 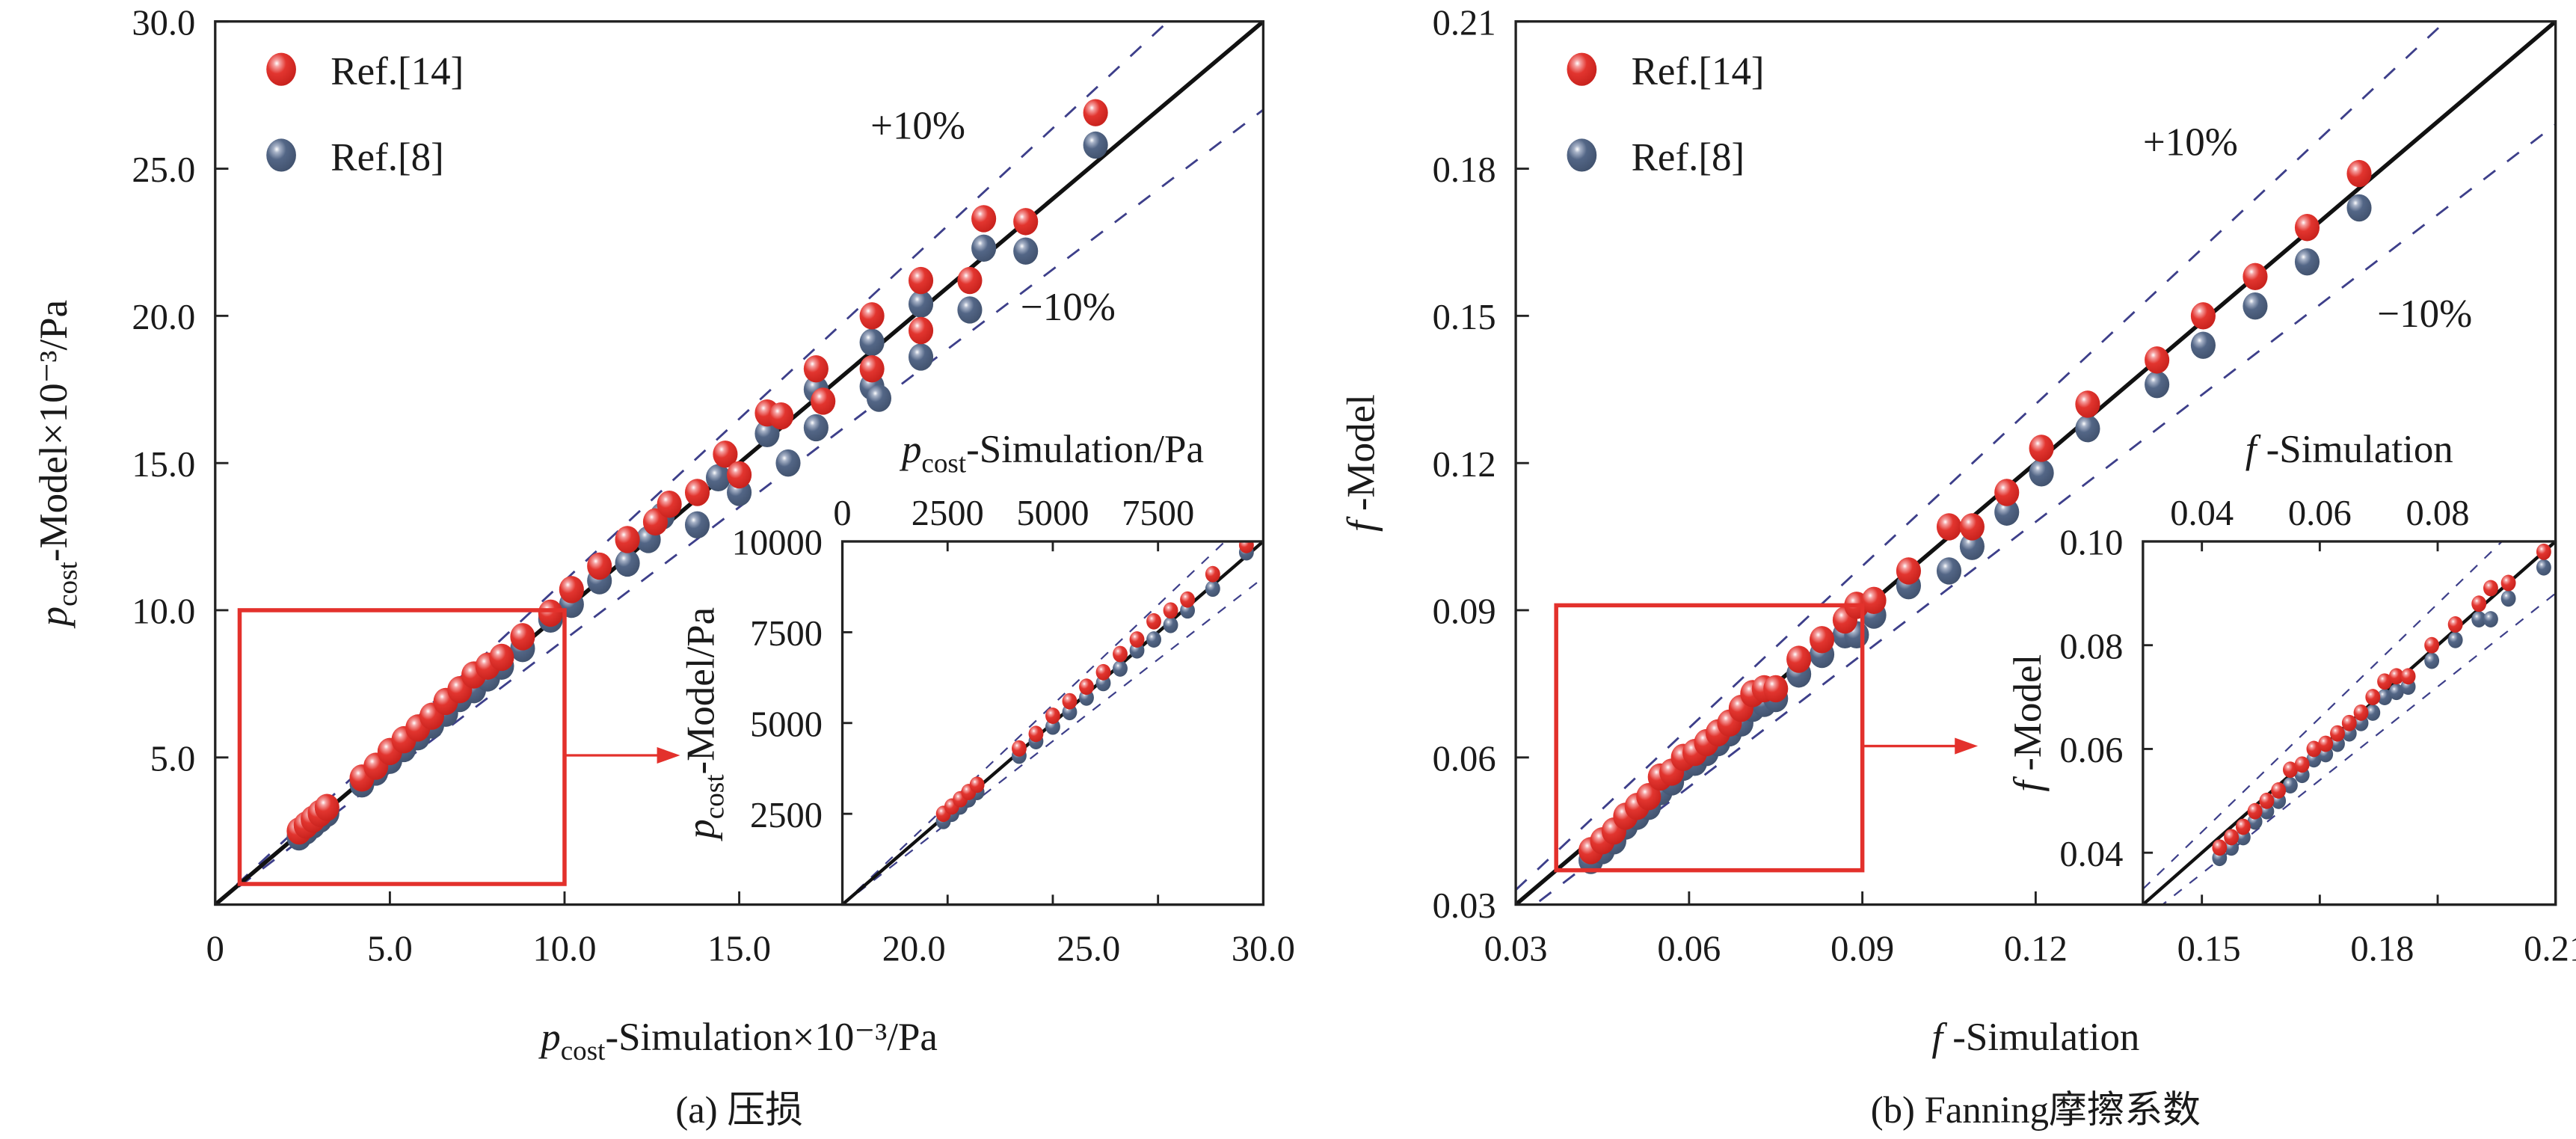 What do you see at coordinates (1464, 905) in the screenshot?
I see `y-tick-label: 0.03` at bounding box center [1464, 905].